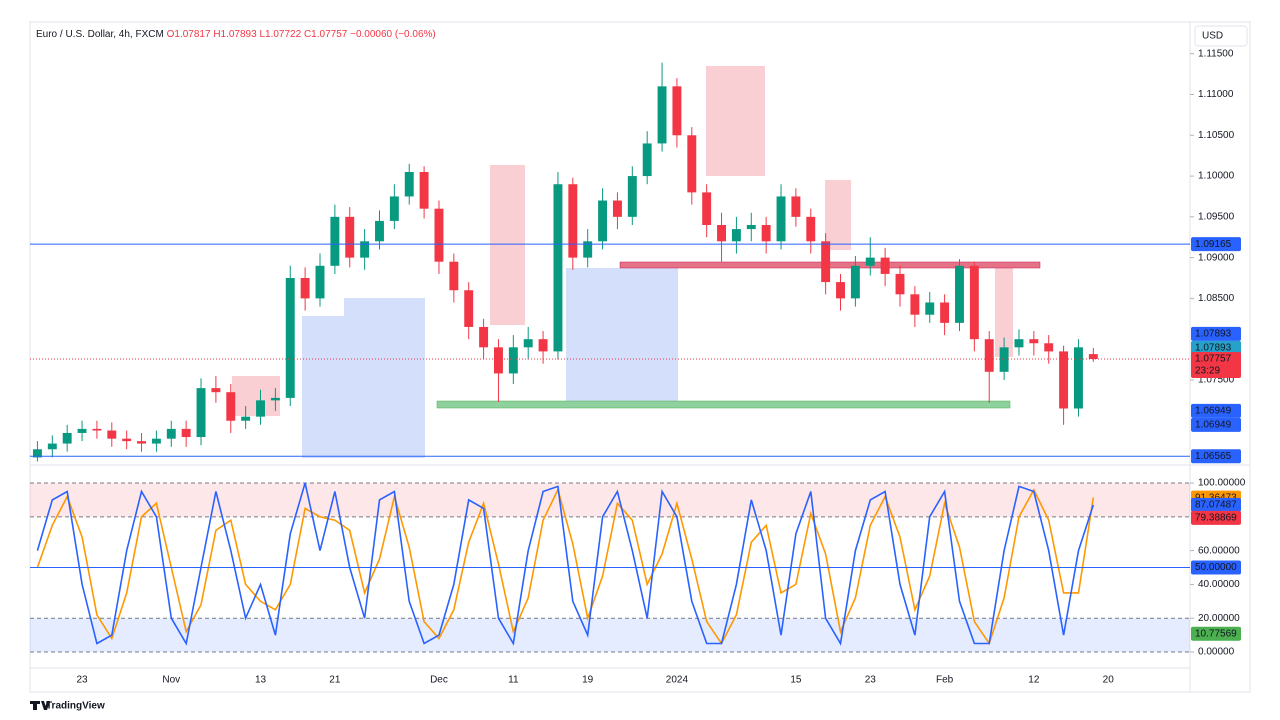 Image resolution: width=1280 pixels, height=720 pixels. What do you see at coordinates (1216, 298) in the screenshot?
I see `y-tick-label: 1.08500` at bounding box center [1216, 298].